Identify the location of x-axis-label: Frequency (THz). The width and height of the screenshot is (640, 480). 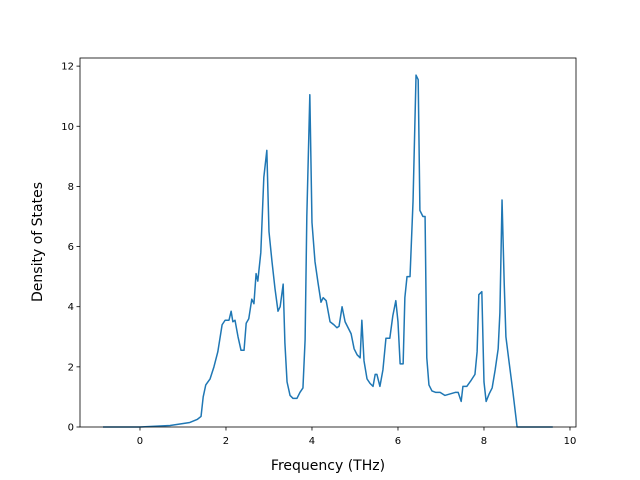
(328, 466).